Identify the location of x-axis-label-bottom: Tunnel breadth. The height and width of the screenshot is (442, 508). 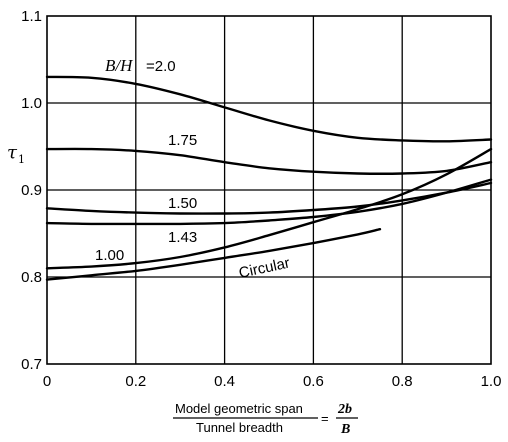
(239, 427).